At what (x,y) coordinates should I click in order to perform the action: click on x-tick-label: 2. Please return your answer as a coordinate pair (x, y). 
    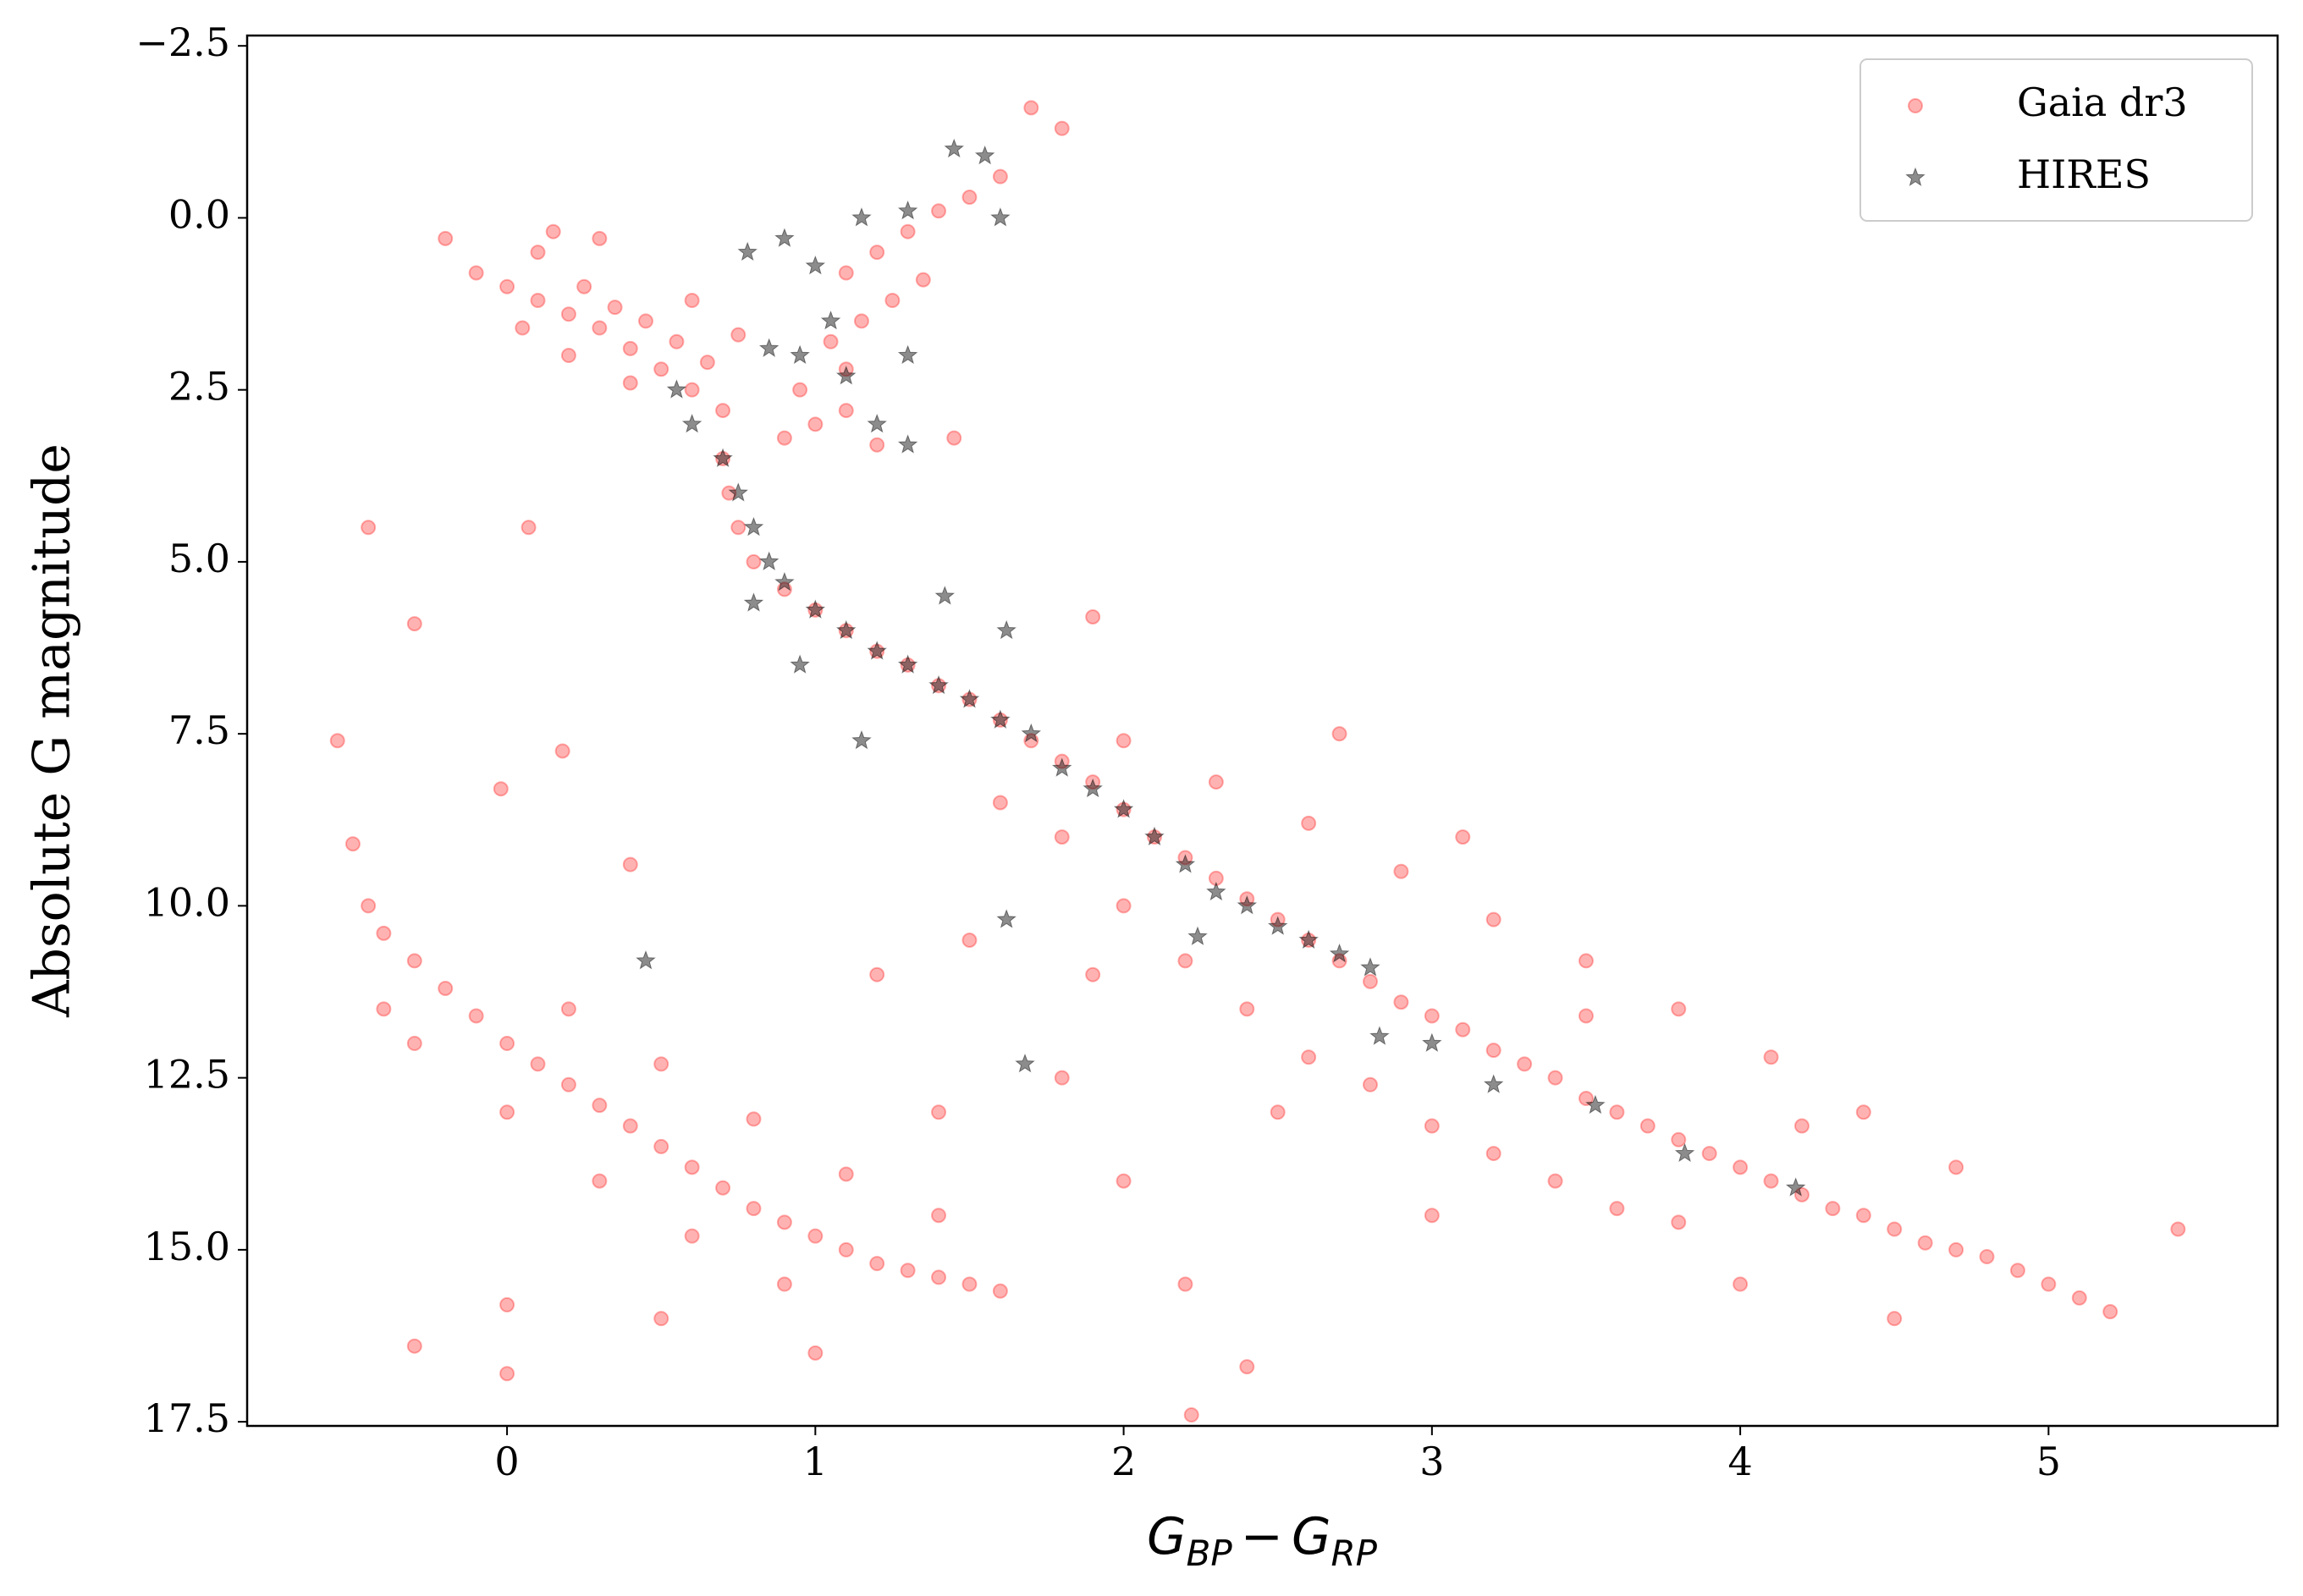
    Looking at the image, I should click on (1123, 1461).